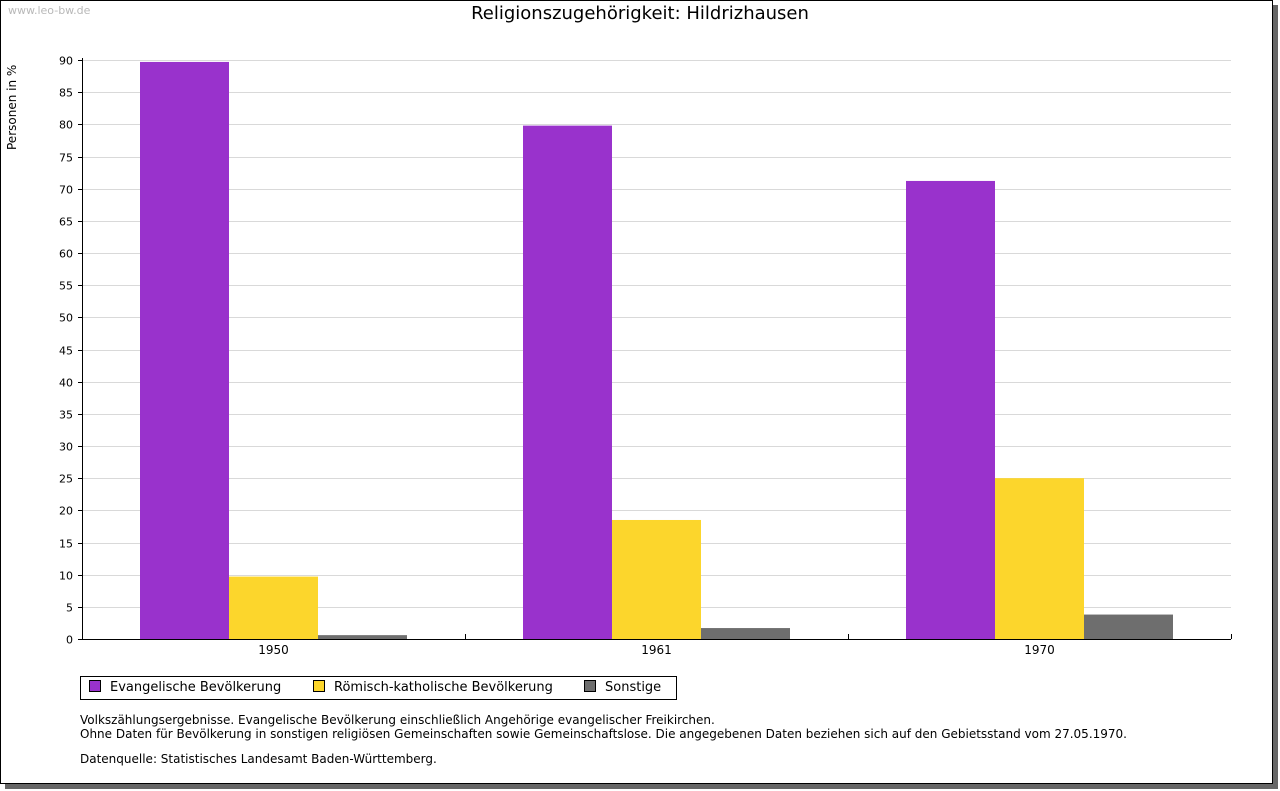  I want to click on legend-label: Evangelische Bevölkerung, so click(196, 687).